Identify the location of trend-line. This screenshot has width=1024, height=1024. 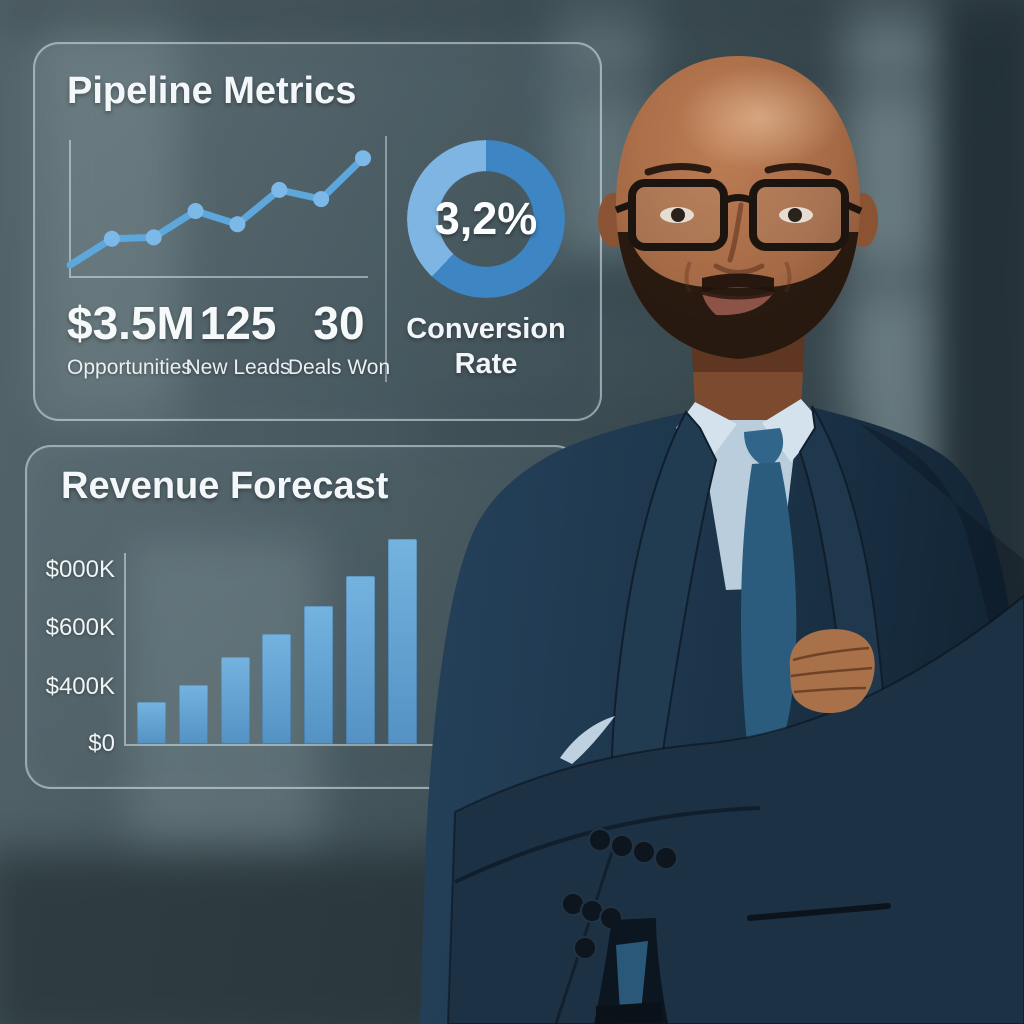
(216, 211).